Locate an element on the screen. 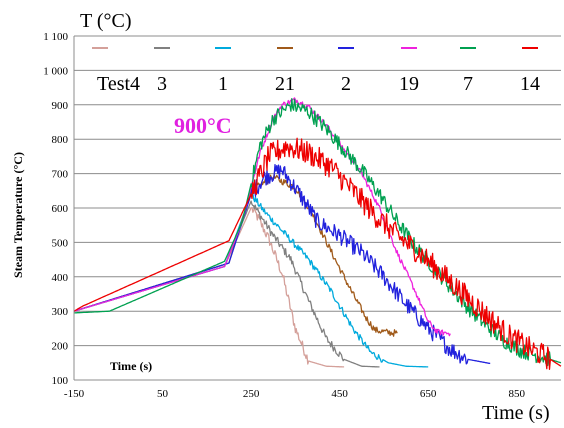 The image size is (564, 428). corner-label: T (°C) is located at coordinates (106, 21).